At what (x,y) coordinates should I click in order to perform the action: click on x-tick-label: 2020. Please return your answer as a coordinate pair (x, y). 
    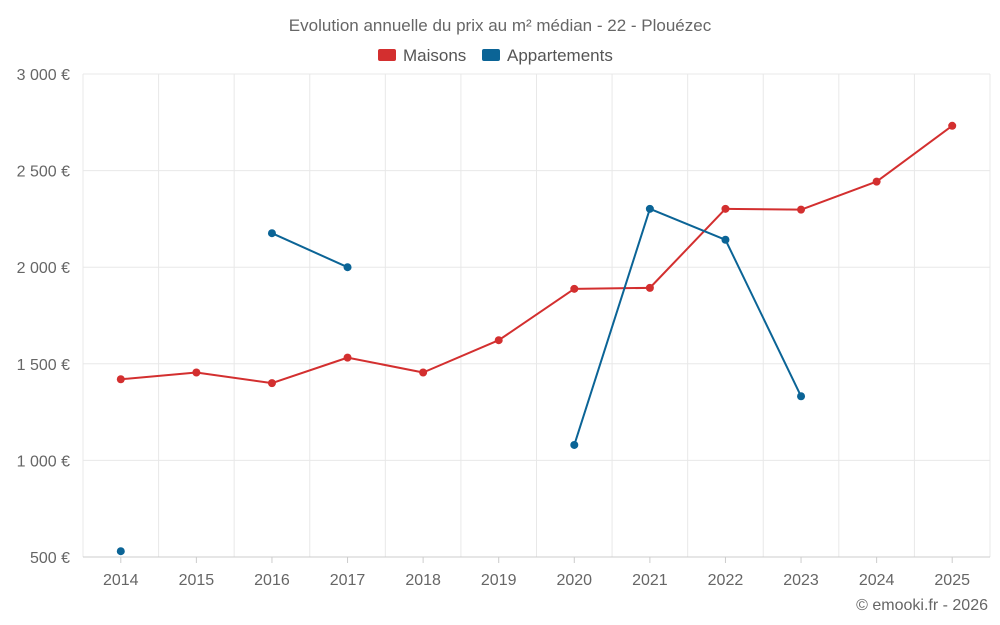
    Looking at the image, I should click on (574, 580).